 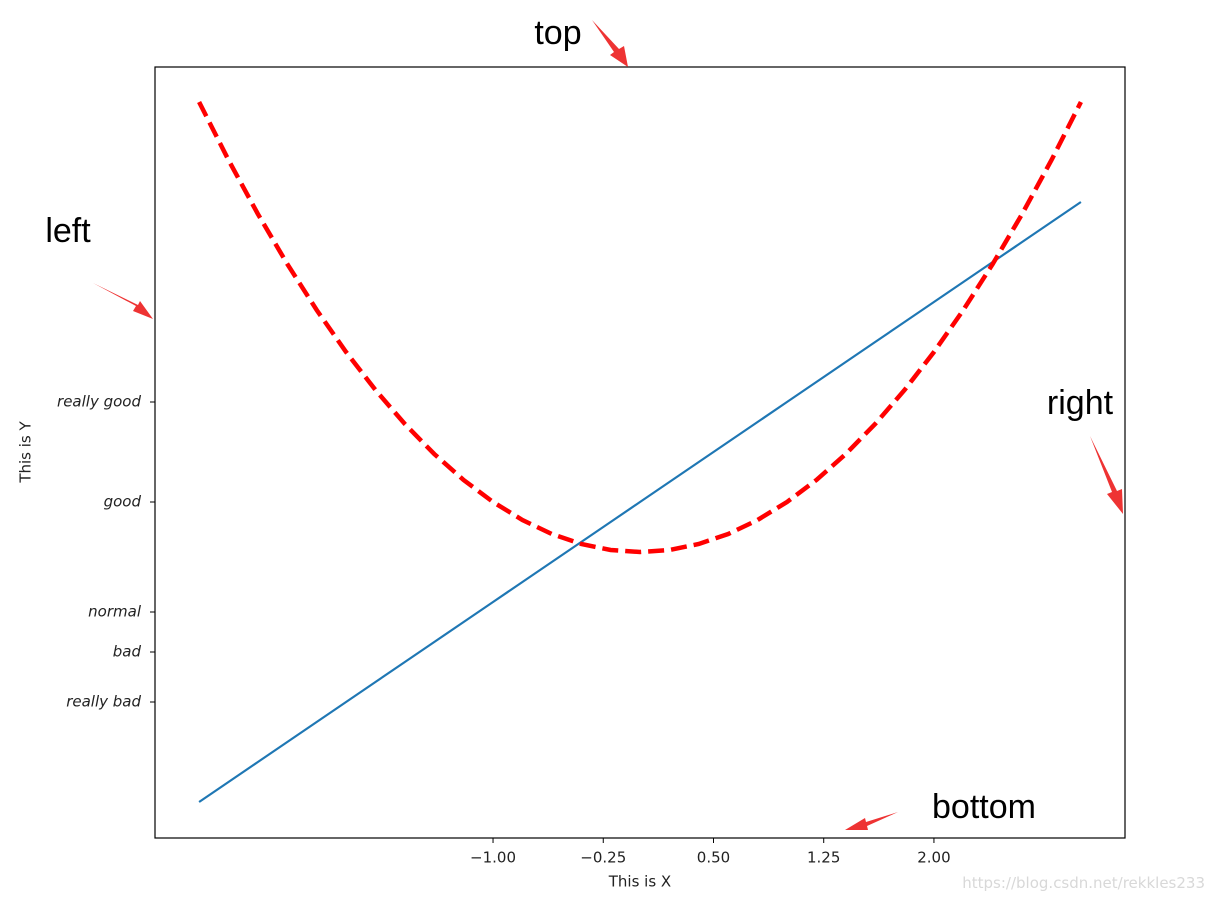 What do you see at coordinates (933, 858) in the screenshot?
I see `x-tick-label: 2.00` at bounding box center [933, 858].